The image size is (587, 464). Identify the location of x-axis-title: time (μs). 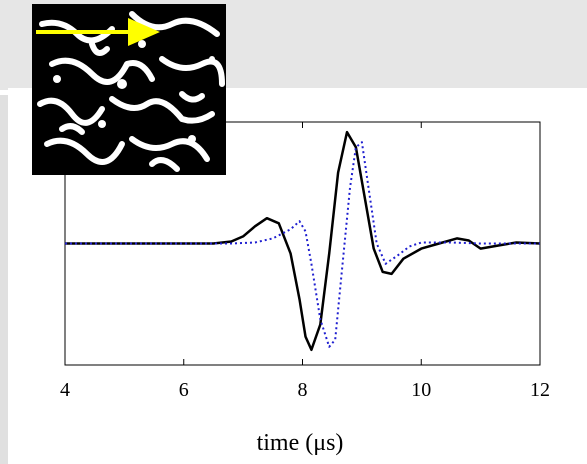
(300, 443).